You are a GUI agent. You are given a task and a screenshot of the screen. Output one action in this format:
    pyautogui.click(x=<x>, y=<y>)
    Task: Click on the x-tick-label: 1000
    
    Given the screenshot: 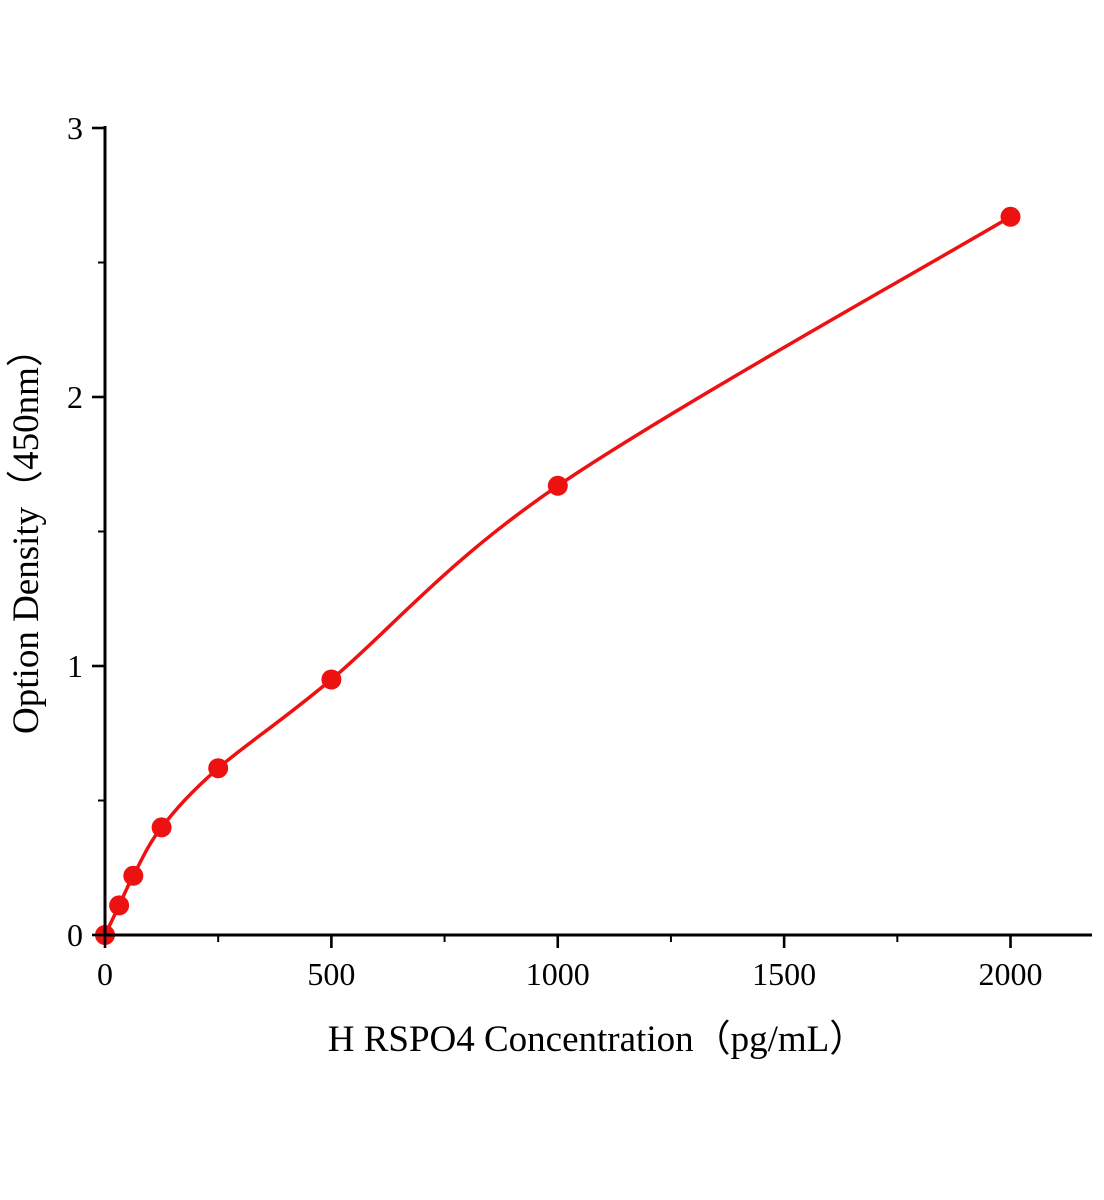 What is the action you would take?
    pyautogui.click(x=558, y=974)
    